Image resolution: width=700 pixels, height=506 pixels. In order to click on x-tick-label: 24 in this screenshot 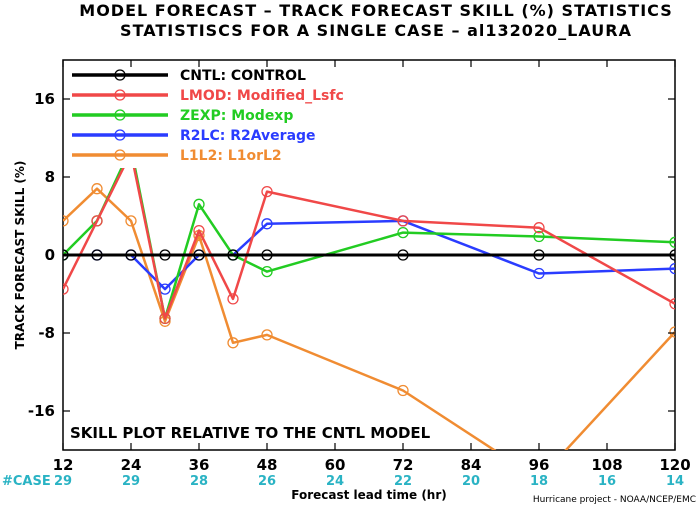, I will do `click(131, 465)`.